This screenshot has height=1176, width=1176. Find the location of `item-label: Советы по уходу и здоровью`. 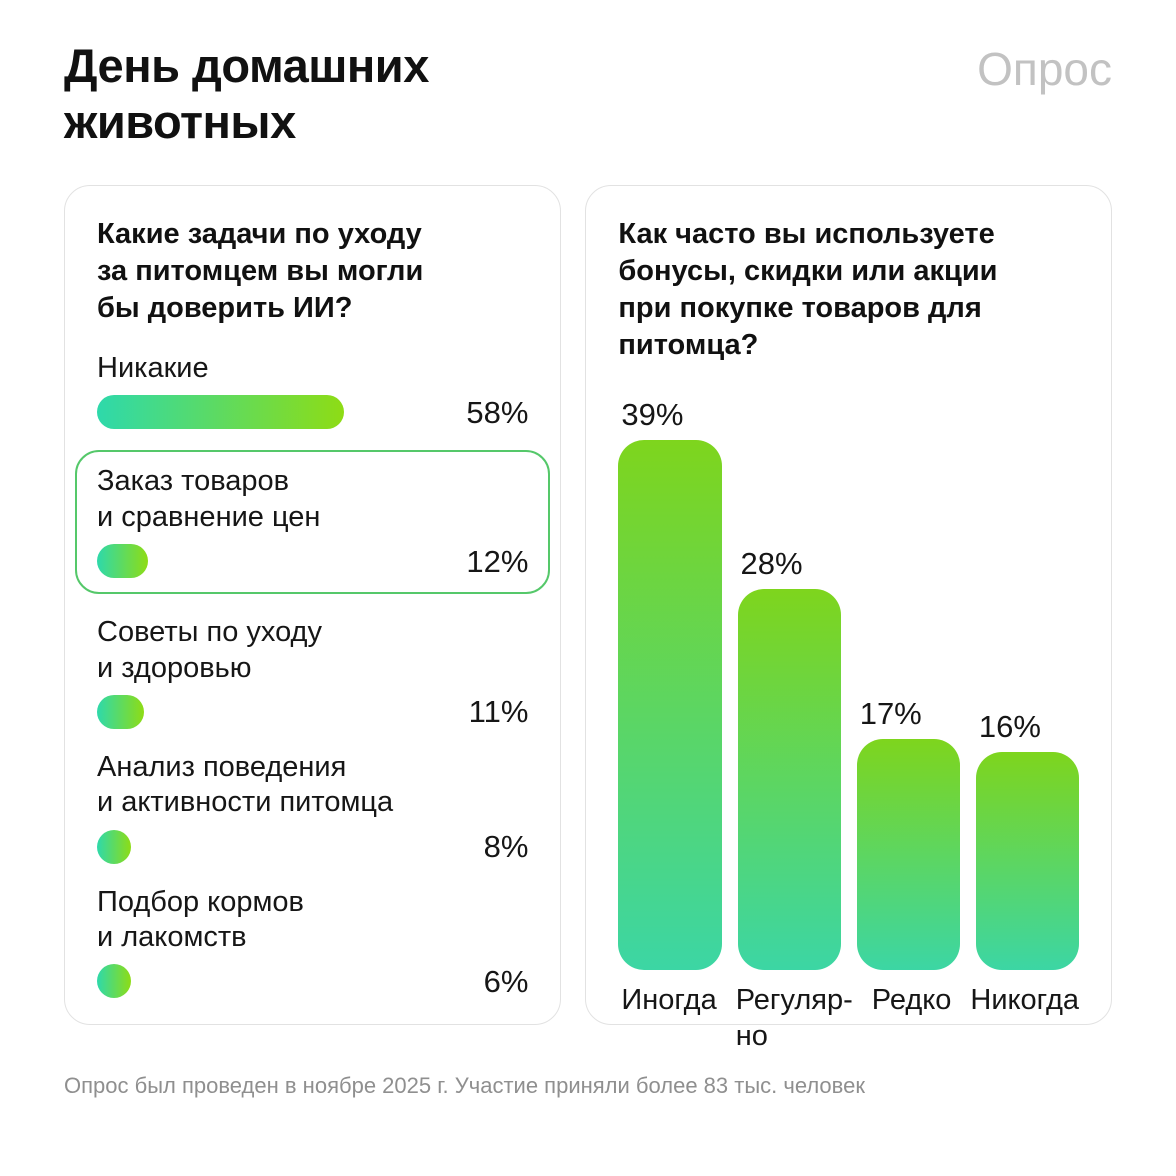

item-label: Советы по уходу и здоровью is located at coordinates (209, 650).